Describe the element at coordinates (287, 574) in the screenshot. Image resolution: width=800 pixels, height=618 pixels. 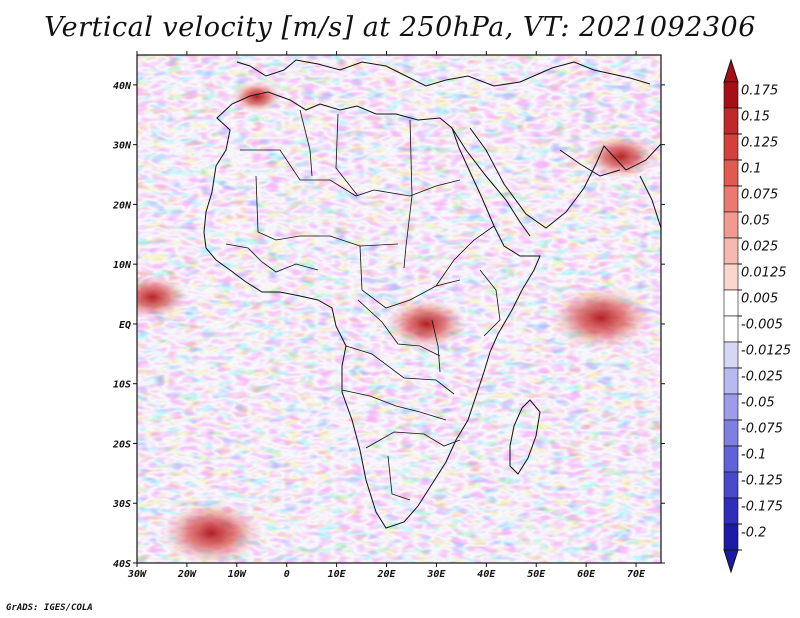
I see `x-tick-label: 0` at that location.